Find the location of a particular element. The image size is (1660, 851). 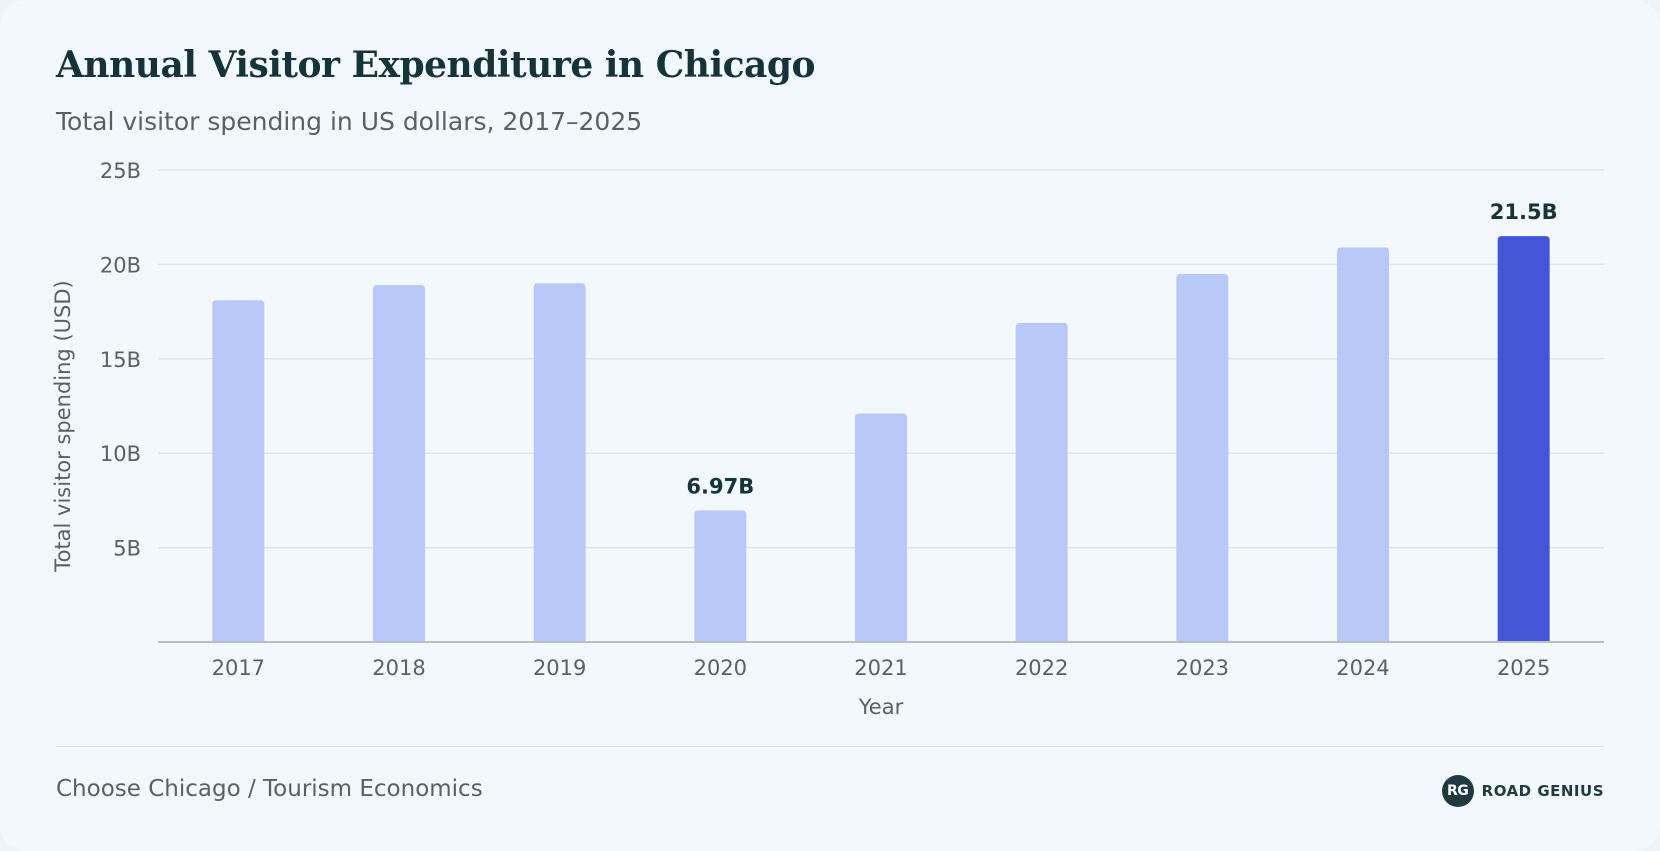

x-tick-label: 2025 is located at coordinates (1523, 668).